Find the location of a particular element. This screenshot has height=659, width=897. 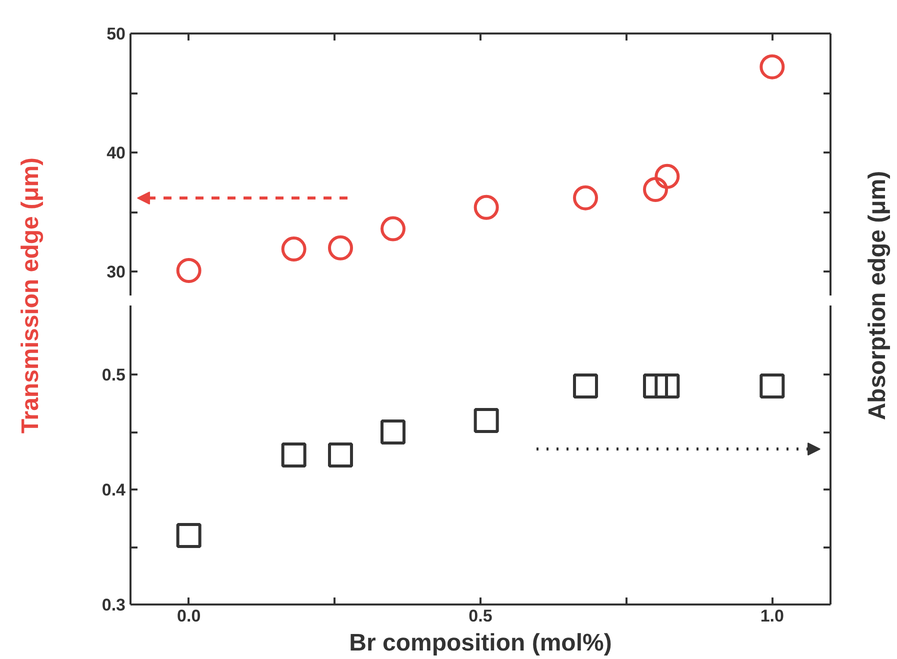

y-tick-label: 50 is located at coordinates (116, 34).